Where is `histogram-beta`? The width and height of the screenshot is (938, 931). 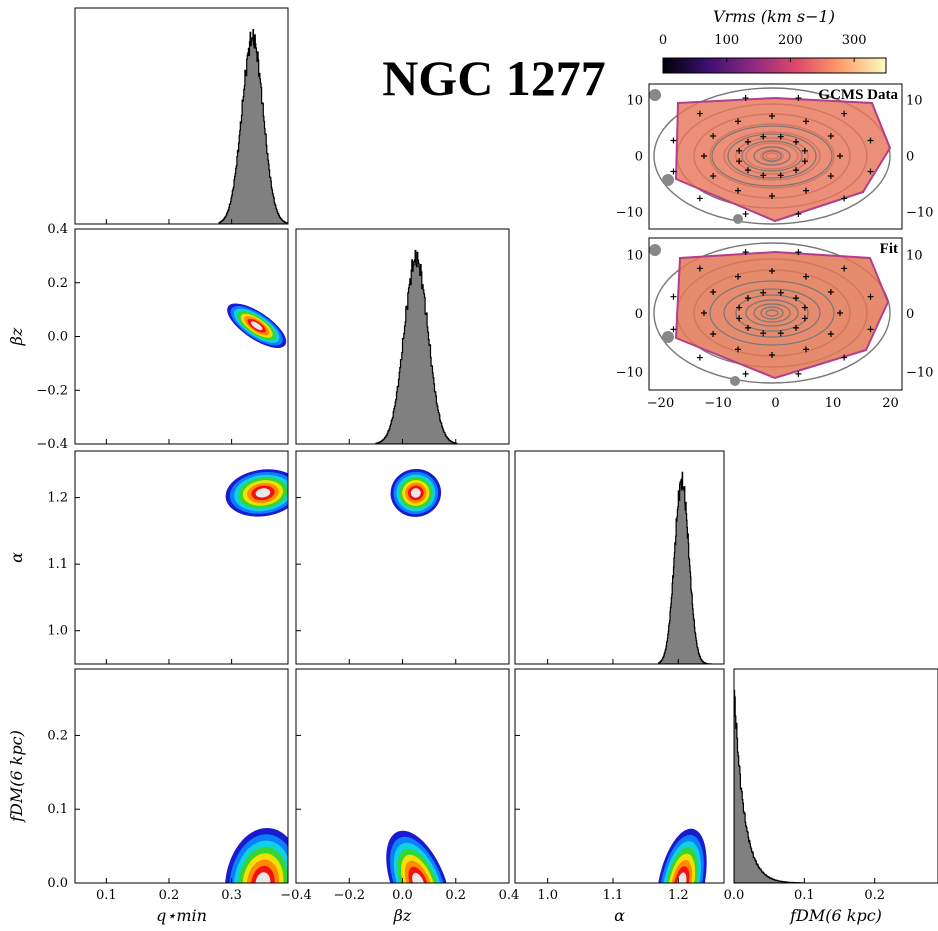 histogram-beta is located at coordinates (416, 346).